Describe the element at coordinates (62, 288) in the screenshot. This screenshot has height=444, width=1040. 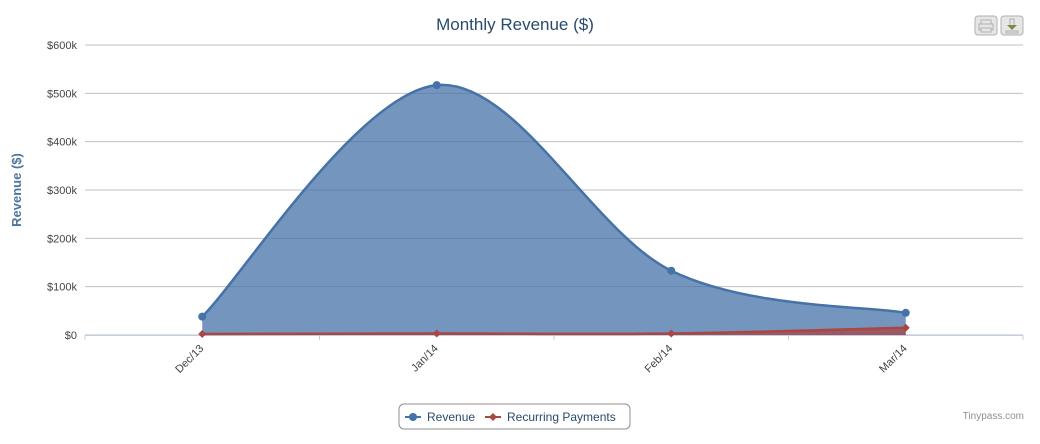
I see `y-tick-label: $100k` at that location.